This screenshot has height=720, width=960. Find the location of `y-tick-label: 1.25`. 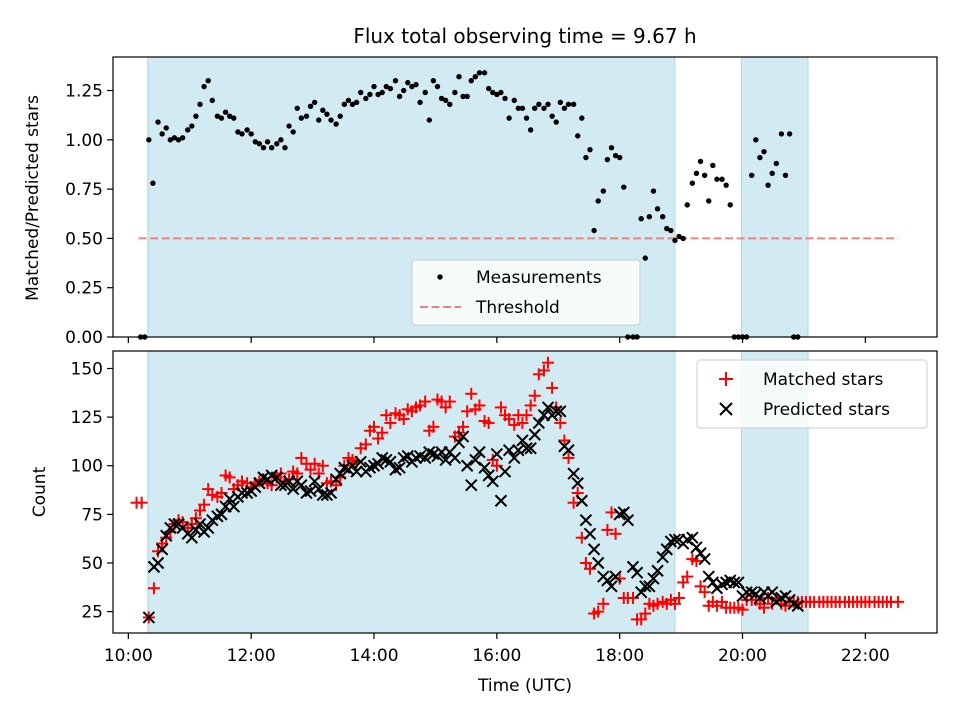

y-tick-label: 1.25 is located at coordinates (84, 92).